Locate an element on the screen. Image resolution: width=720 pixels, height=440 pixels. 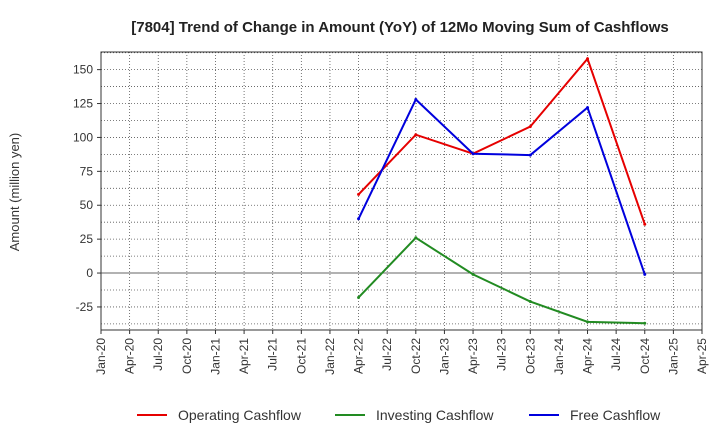
legend-label: Operating Cashflow is located at coordinates (240, 415).